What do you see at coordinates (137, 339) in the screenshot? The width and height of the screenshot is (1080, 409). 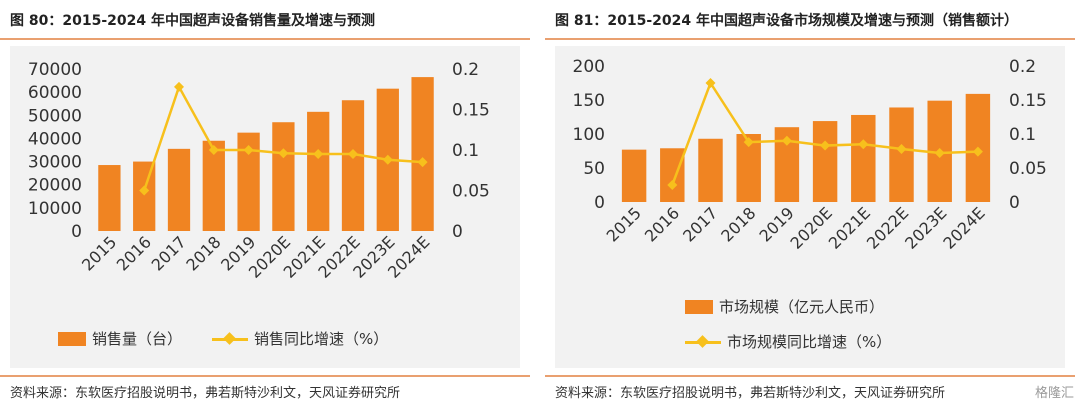 I see `legend-label: 销售量（台）` at bounding box center [137, 339].